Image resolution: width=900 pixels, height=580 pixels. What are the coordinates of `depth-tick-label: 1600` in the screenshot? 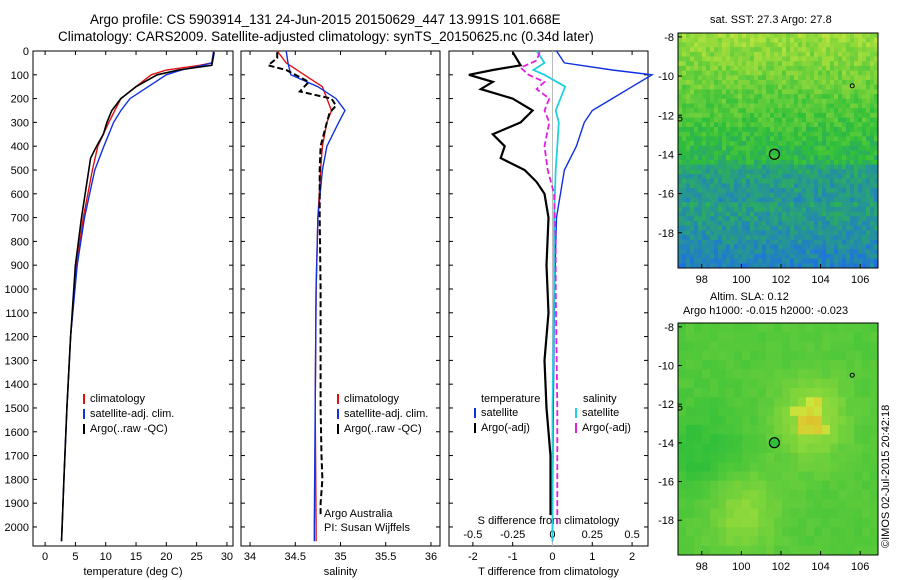 It's located at (17, 433).